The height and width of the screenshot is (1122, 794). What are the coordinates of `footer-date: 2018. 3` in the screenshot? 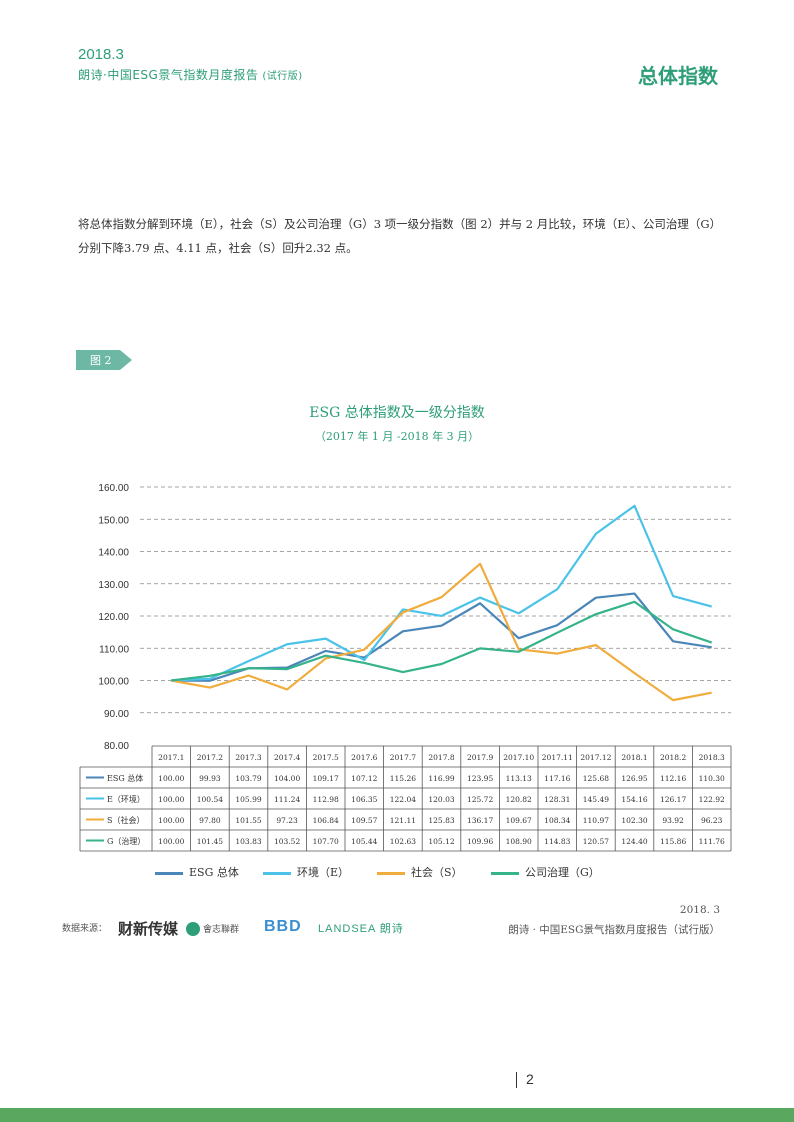 It's located at (699, 910).